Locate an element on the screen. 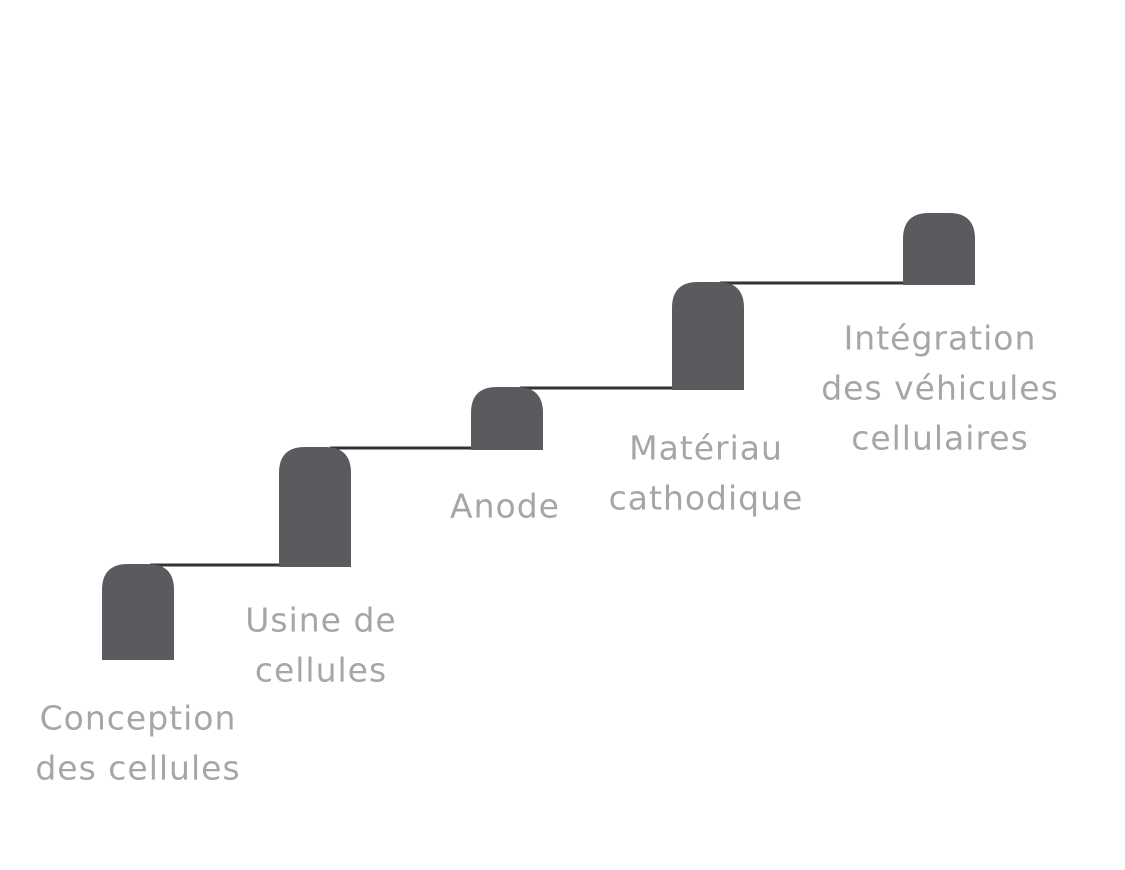 The width and height of the screenshot is (1125, 870). step-label: Matériau is located at coordinates (706, 448).